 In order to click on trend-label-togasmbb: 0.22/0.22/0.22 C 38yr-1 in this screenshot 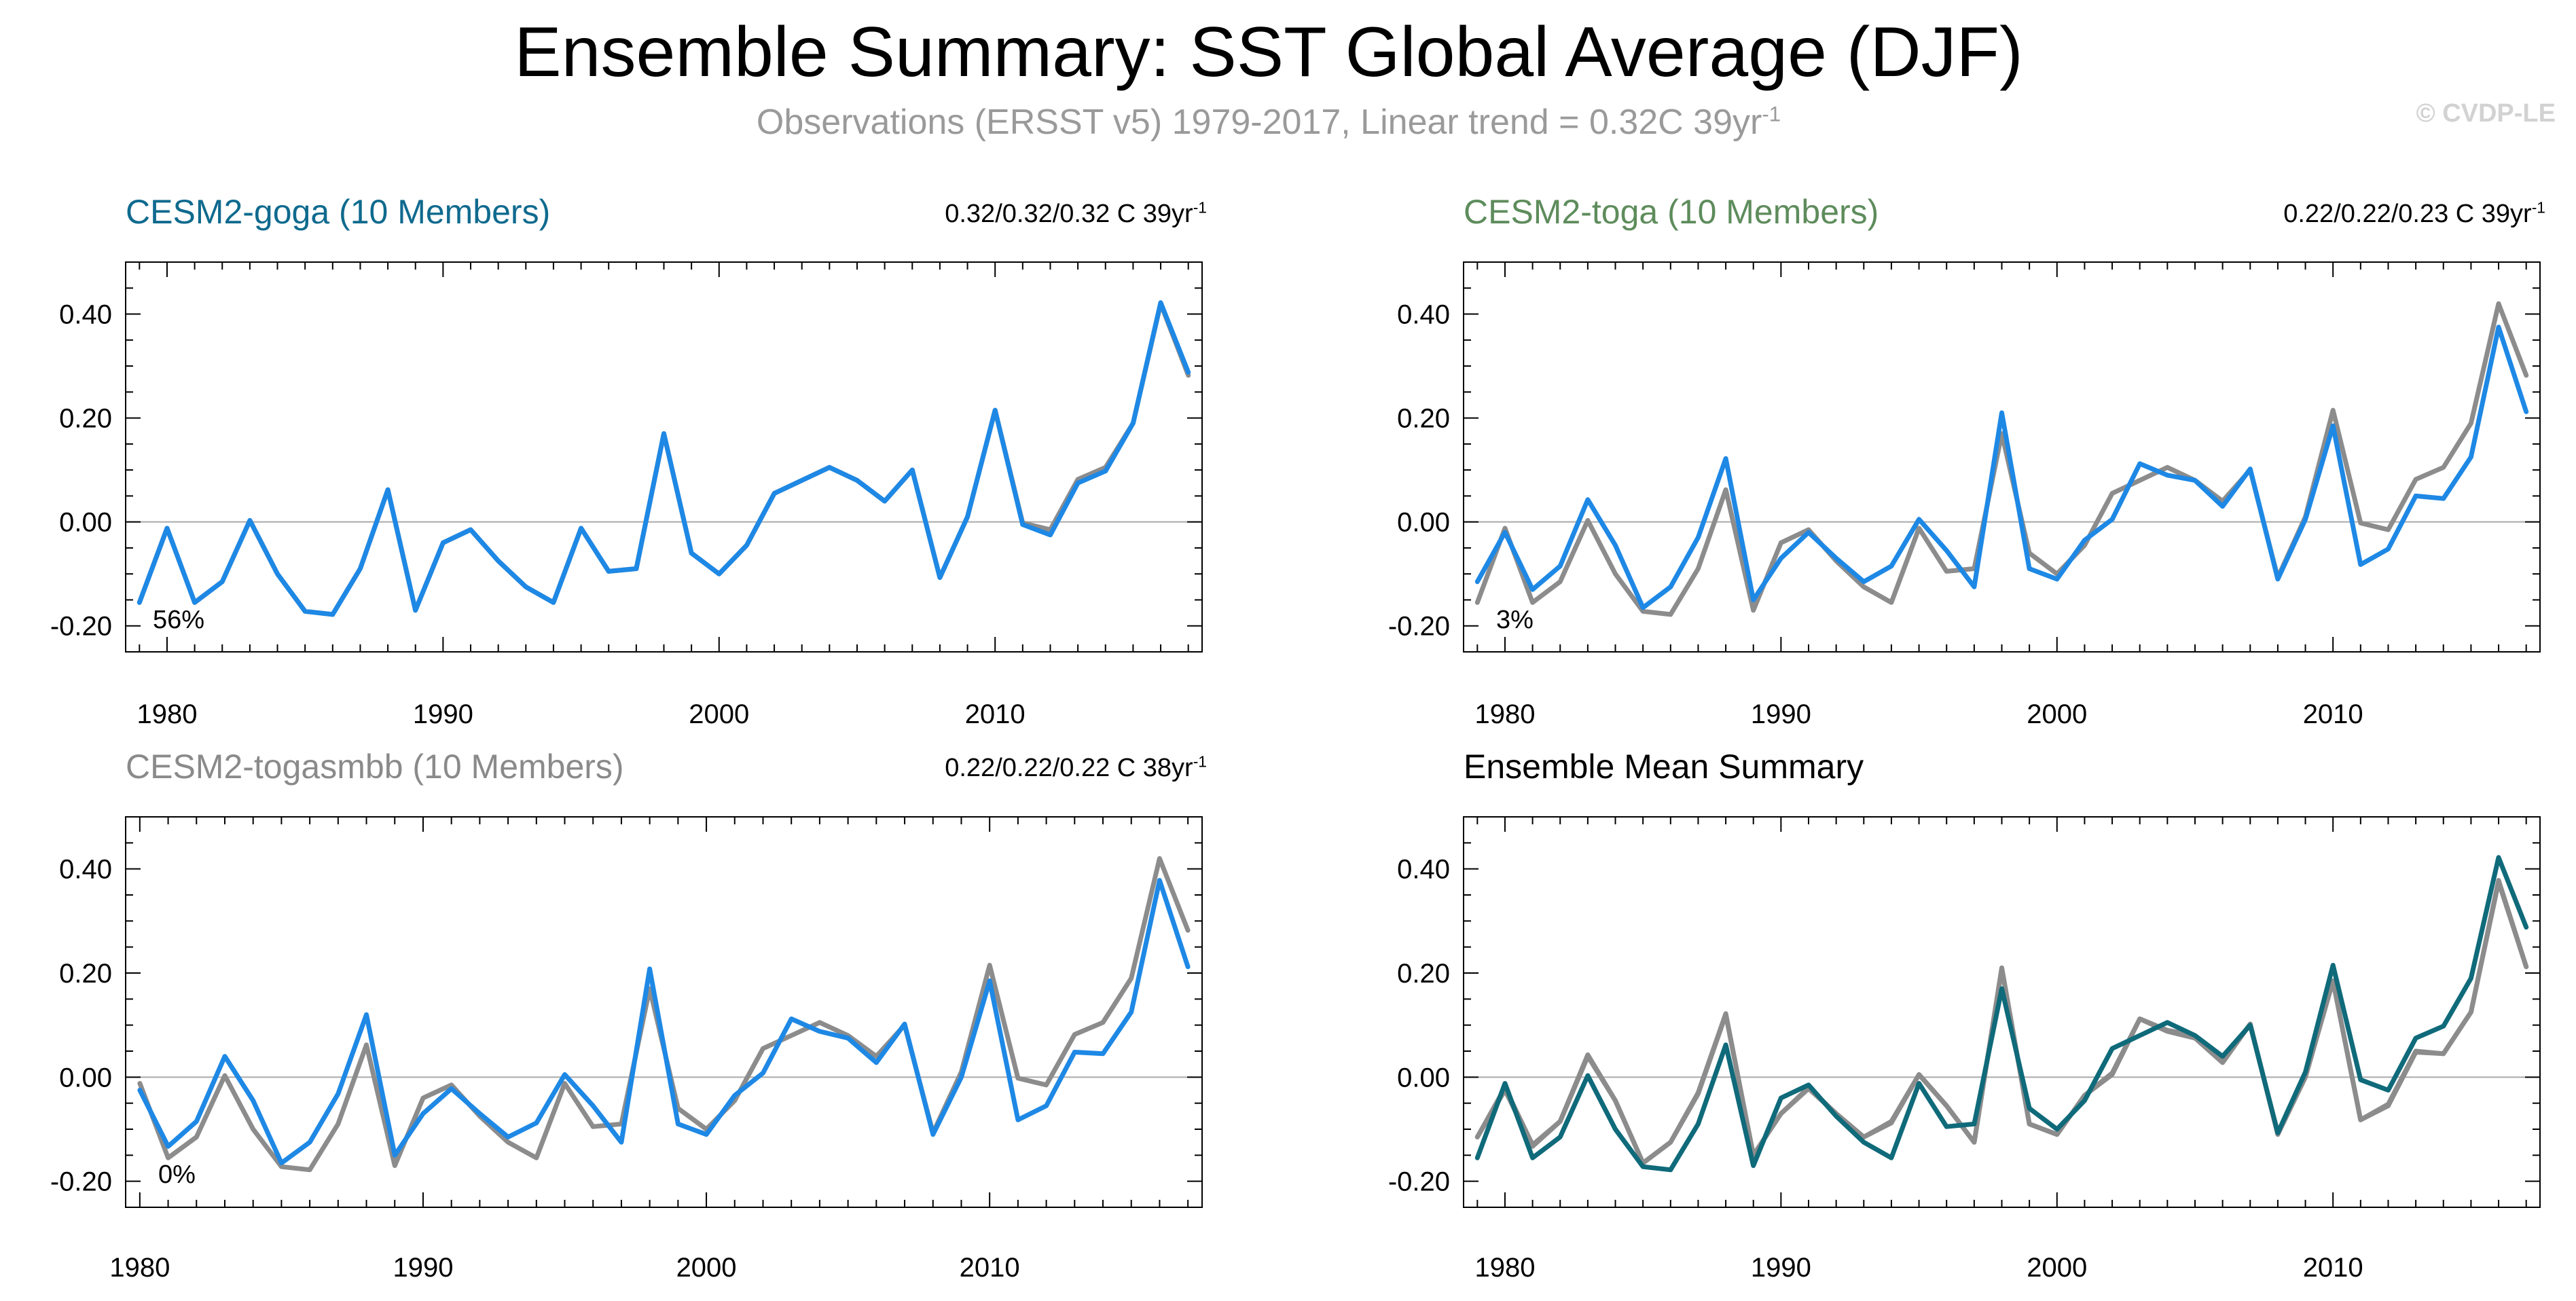, I will do `click(1076, 768)`.